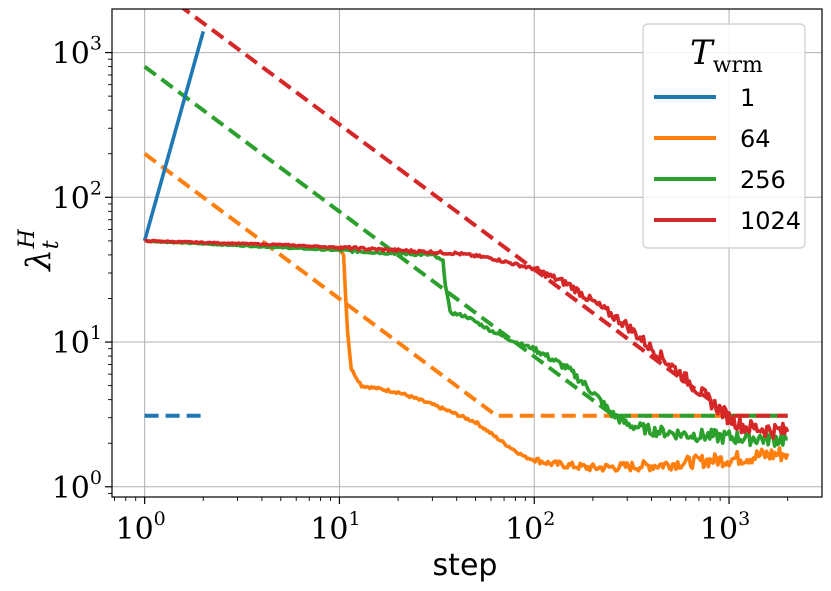 This screenshot has width=831, height=591. I want to click on x-tick-label: 10¹, so click(335, 527).